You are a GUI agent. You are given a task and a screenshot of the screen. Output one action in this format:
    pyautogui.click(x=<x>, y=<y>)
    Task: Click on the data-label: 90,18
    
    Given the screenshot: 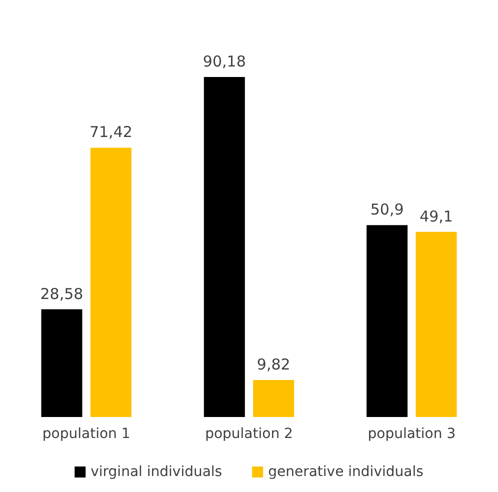 What is the action you would take?
    pyautogui.click(x=224, y=61)
    